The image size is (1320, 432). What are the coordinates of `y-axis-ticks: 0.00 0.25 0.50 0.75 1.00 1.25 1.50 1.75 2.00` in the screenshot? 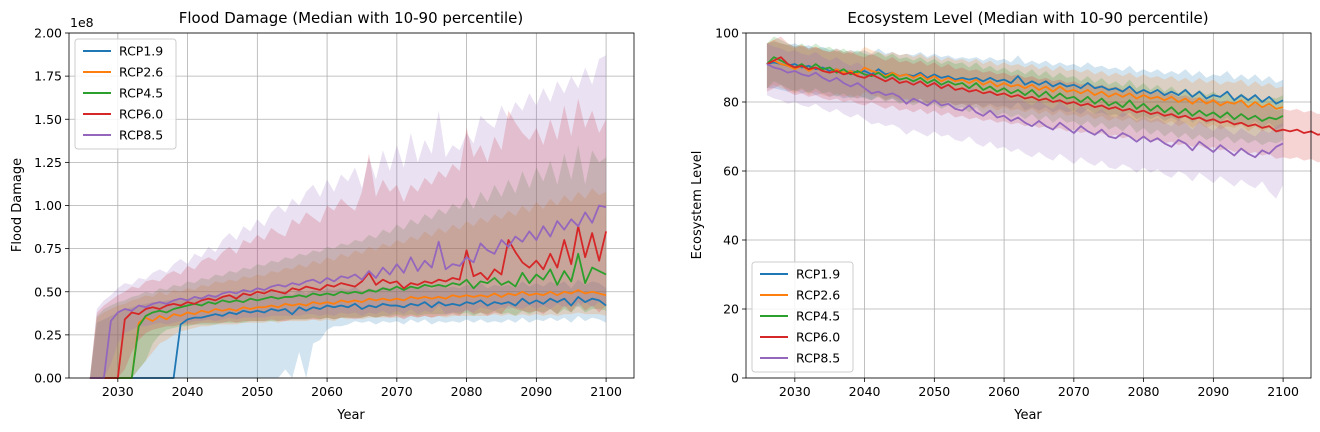 It's located at (51, 206).